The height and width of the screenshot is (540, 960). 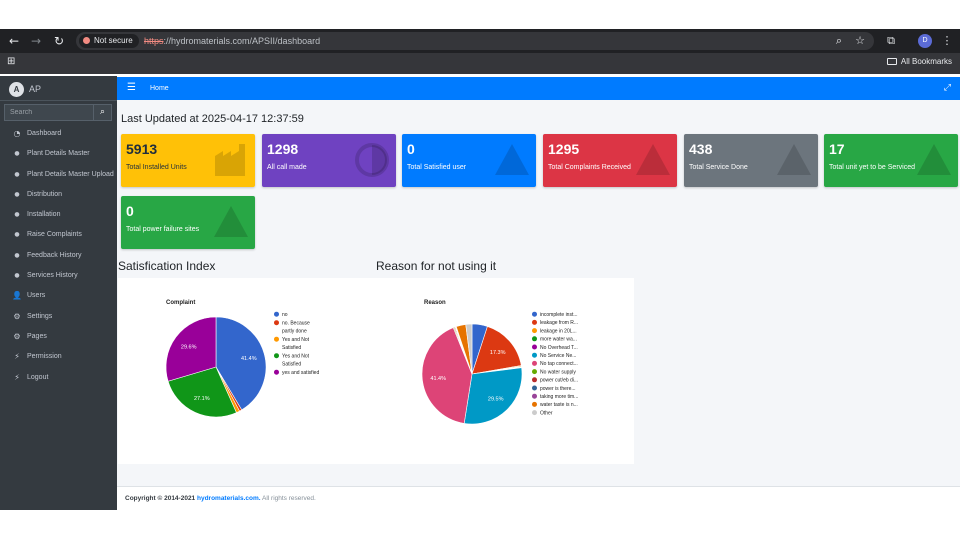 I want to click on info-box-total-installed-units: 5913 Total Installed Units, so click(x=188, y=160).